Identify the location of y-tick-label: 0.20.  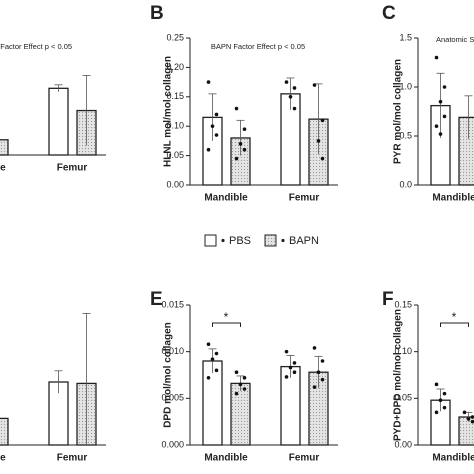
(175, 67).